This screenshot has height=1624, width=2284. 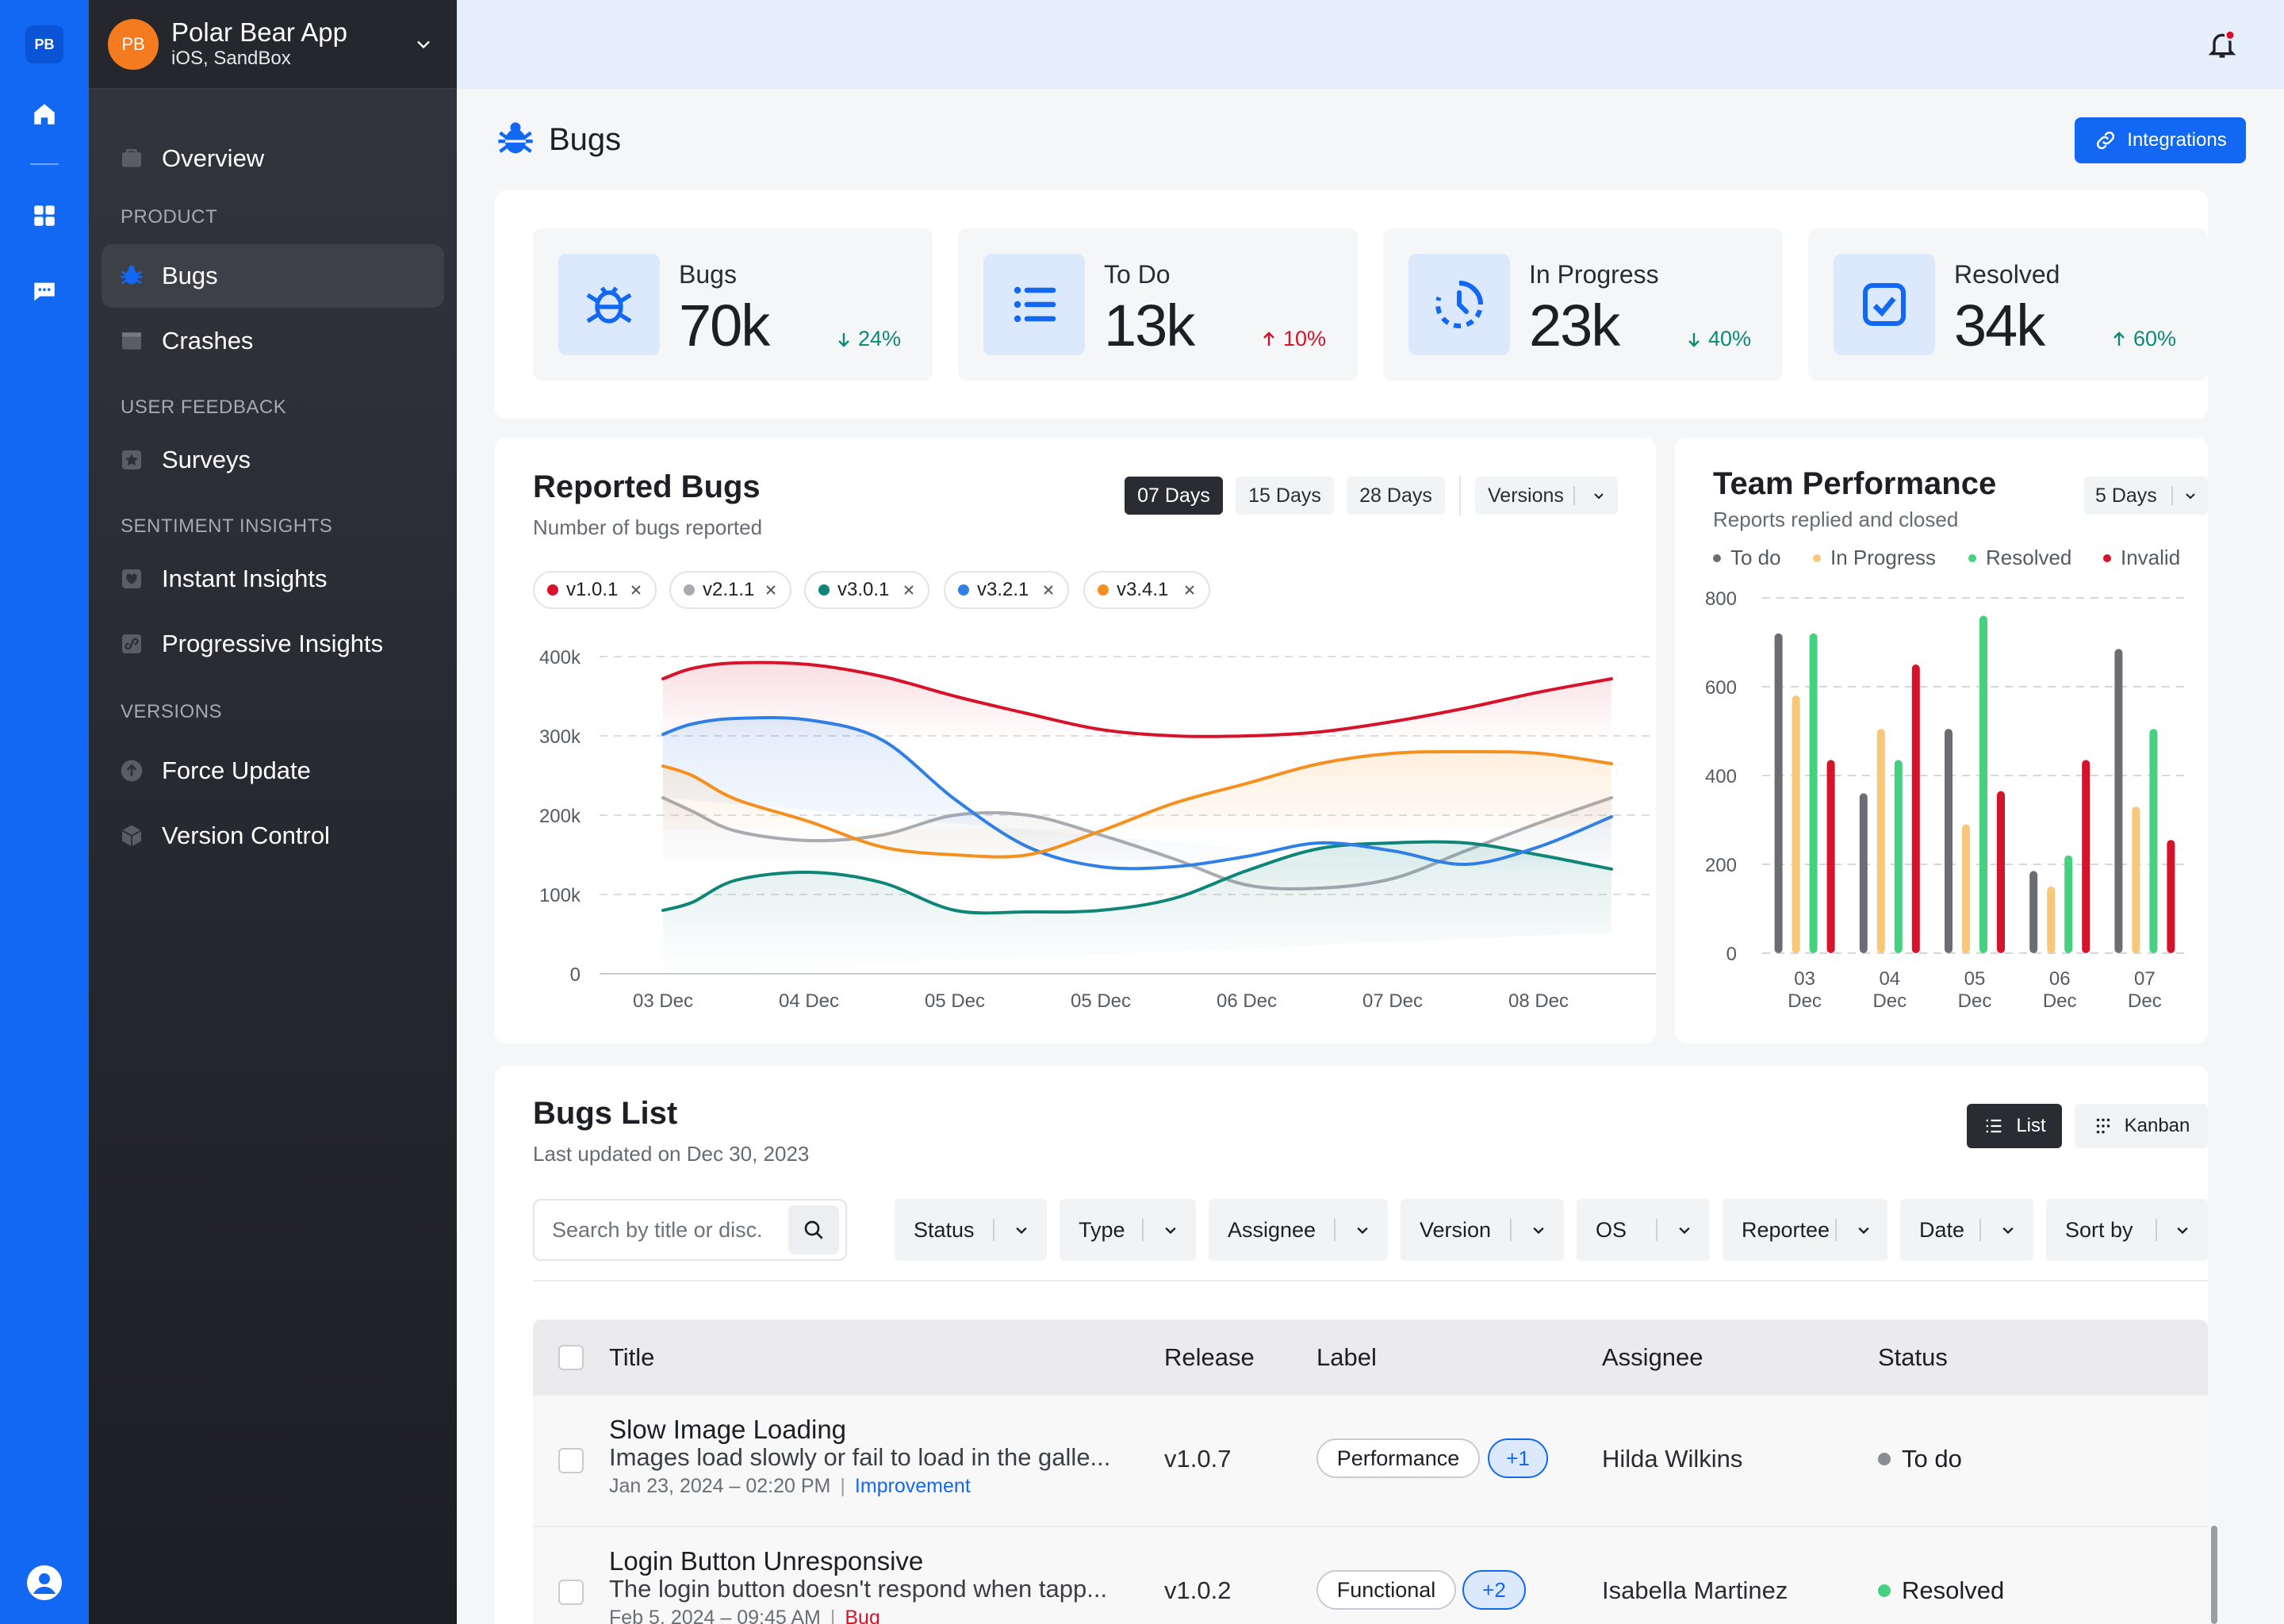 What do you see at coordinates (172, 711) in the screenshot?
I see `nav-section-versions: VERSIONS` at bounding box center [172, 711].